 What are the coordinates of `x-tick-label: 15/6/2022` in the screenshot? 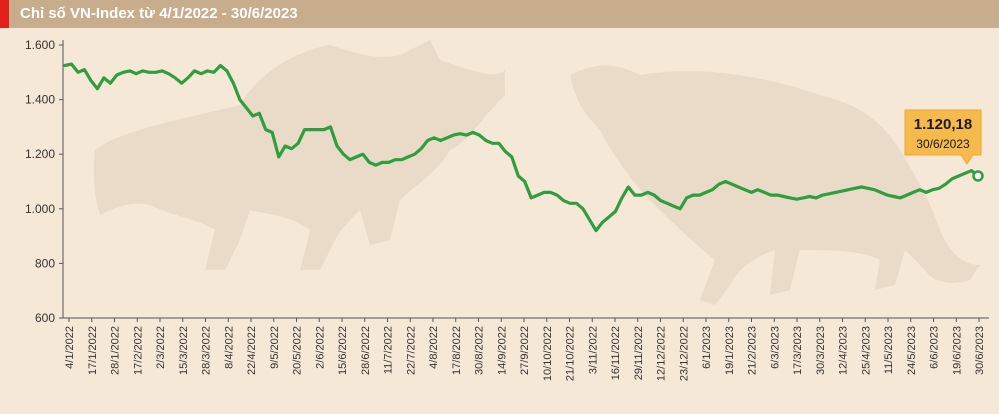 It's located at (343, 350).